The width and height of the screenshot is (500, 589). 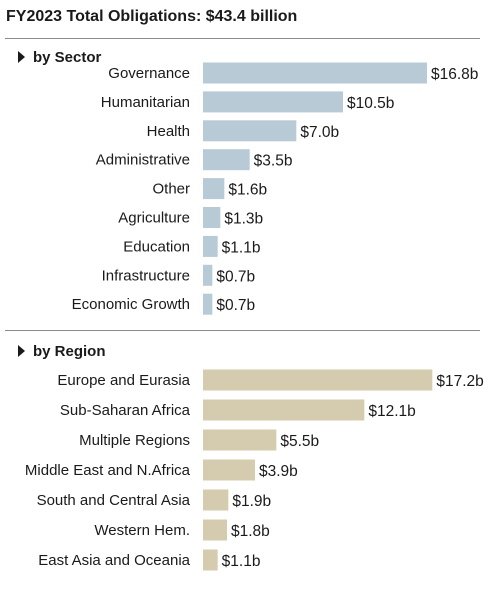 What do you see at coordinates (391, 411) in the screenshot?
I see `region-value-label: $12.1b` at bounding box center [391, 411].